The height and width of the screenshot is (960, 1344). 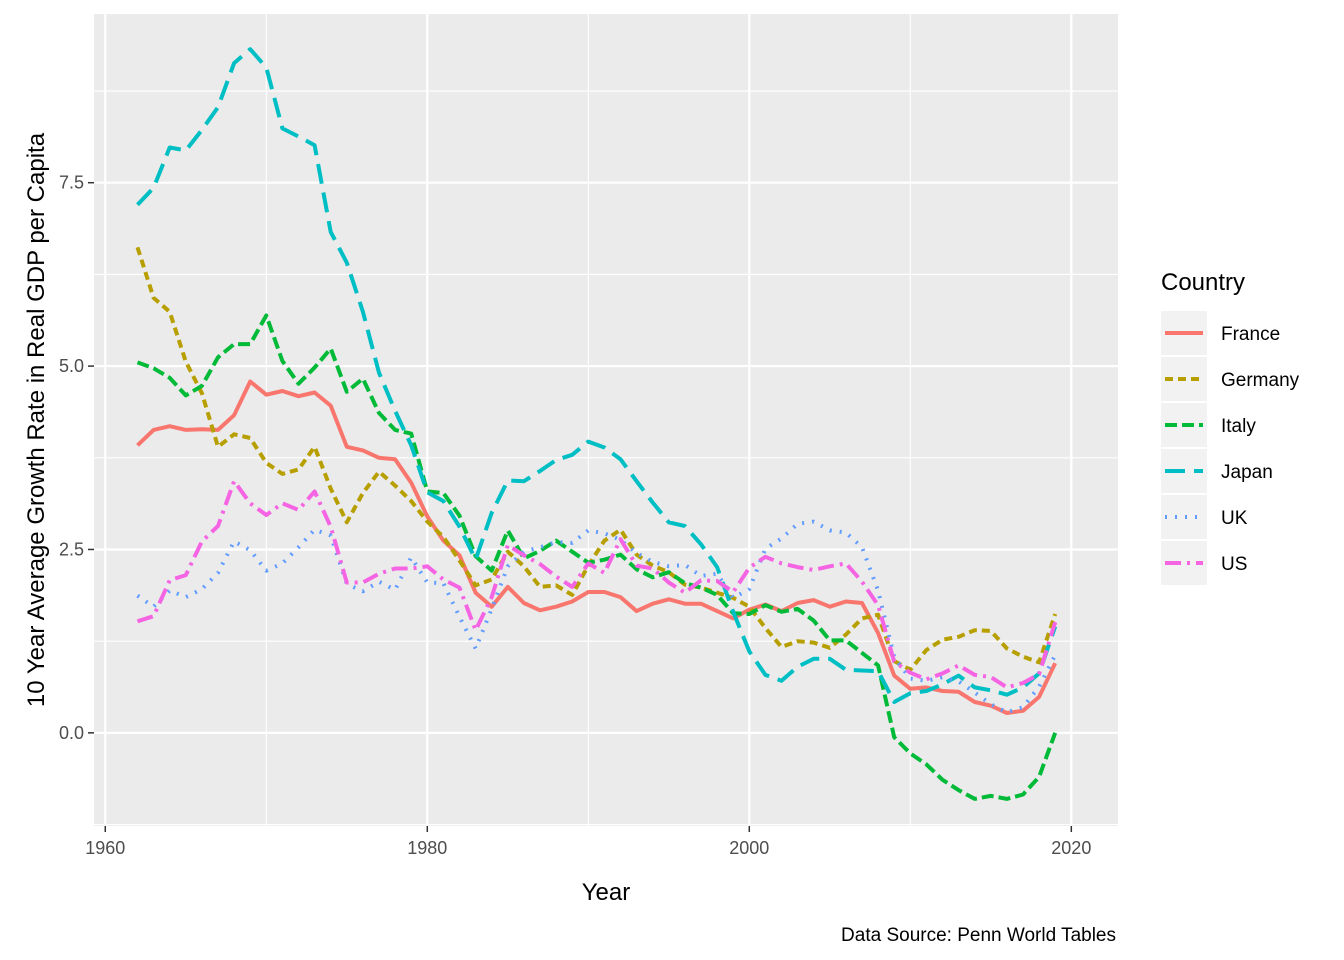 I want to click on y-tick-label: 7.5, so click(x=71, y=183).